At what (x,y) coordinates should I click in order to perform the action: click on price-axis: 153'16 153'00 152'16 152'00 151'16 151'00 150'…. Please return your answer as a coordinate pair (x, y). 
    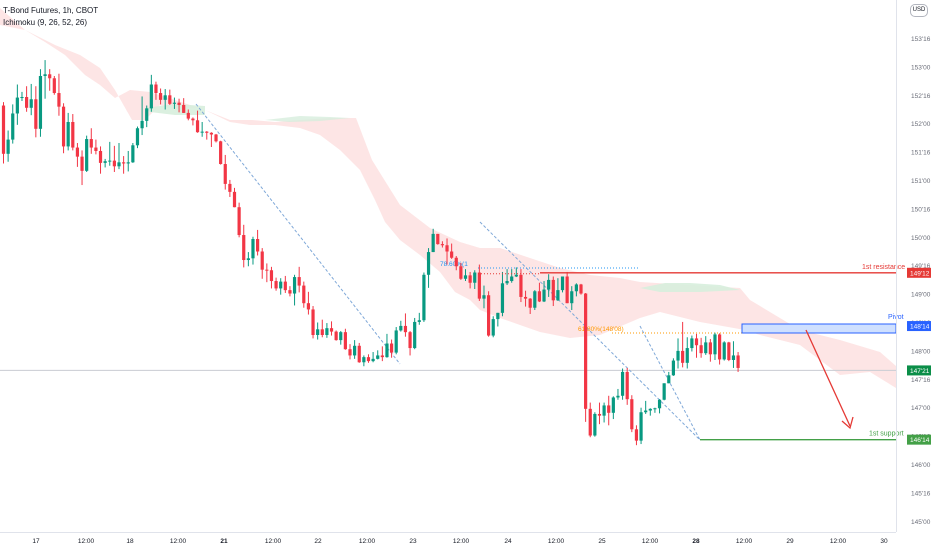
    Looking at the image, I should click on (913, 266).